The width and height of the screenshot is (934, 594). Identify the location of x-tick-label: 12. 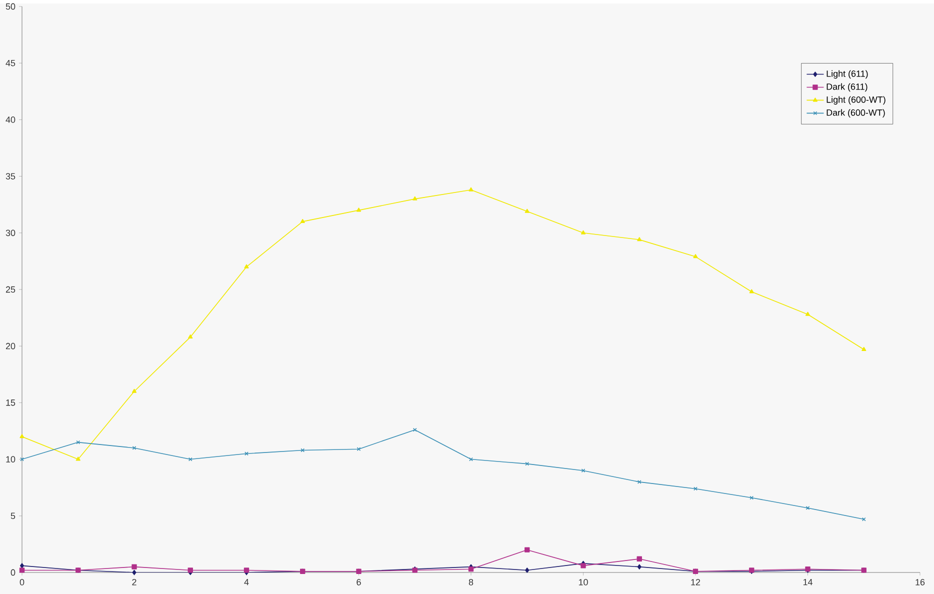
(695, 582).